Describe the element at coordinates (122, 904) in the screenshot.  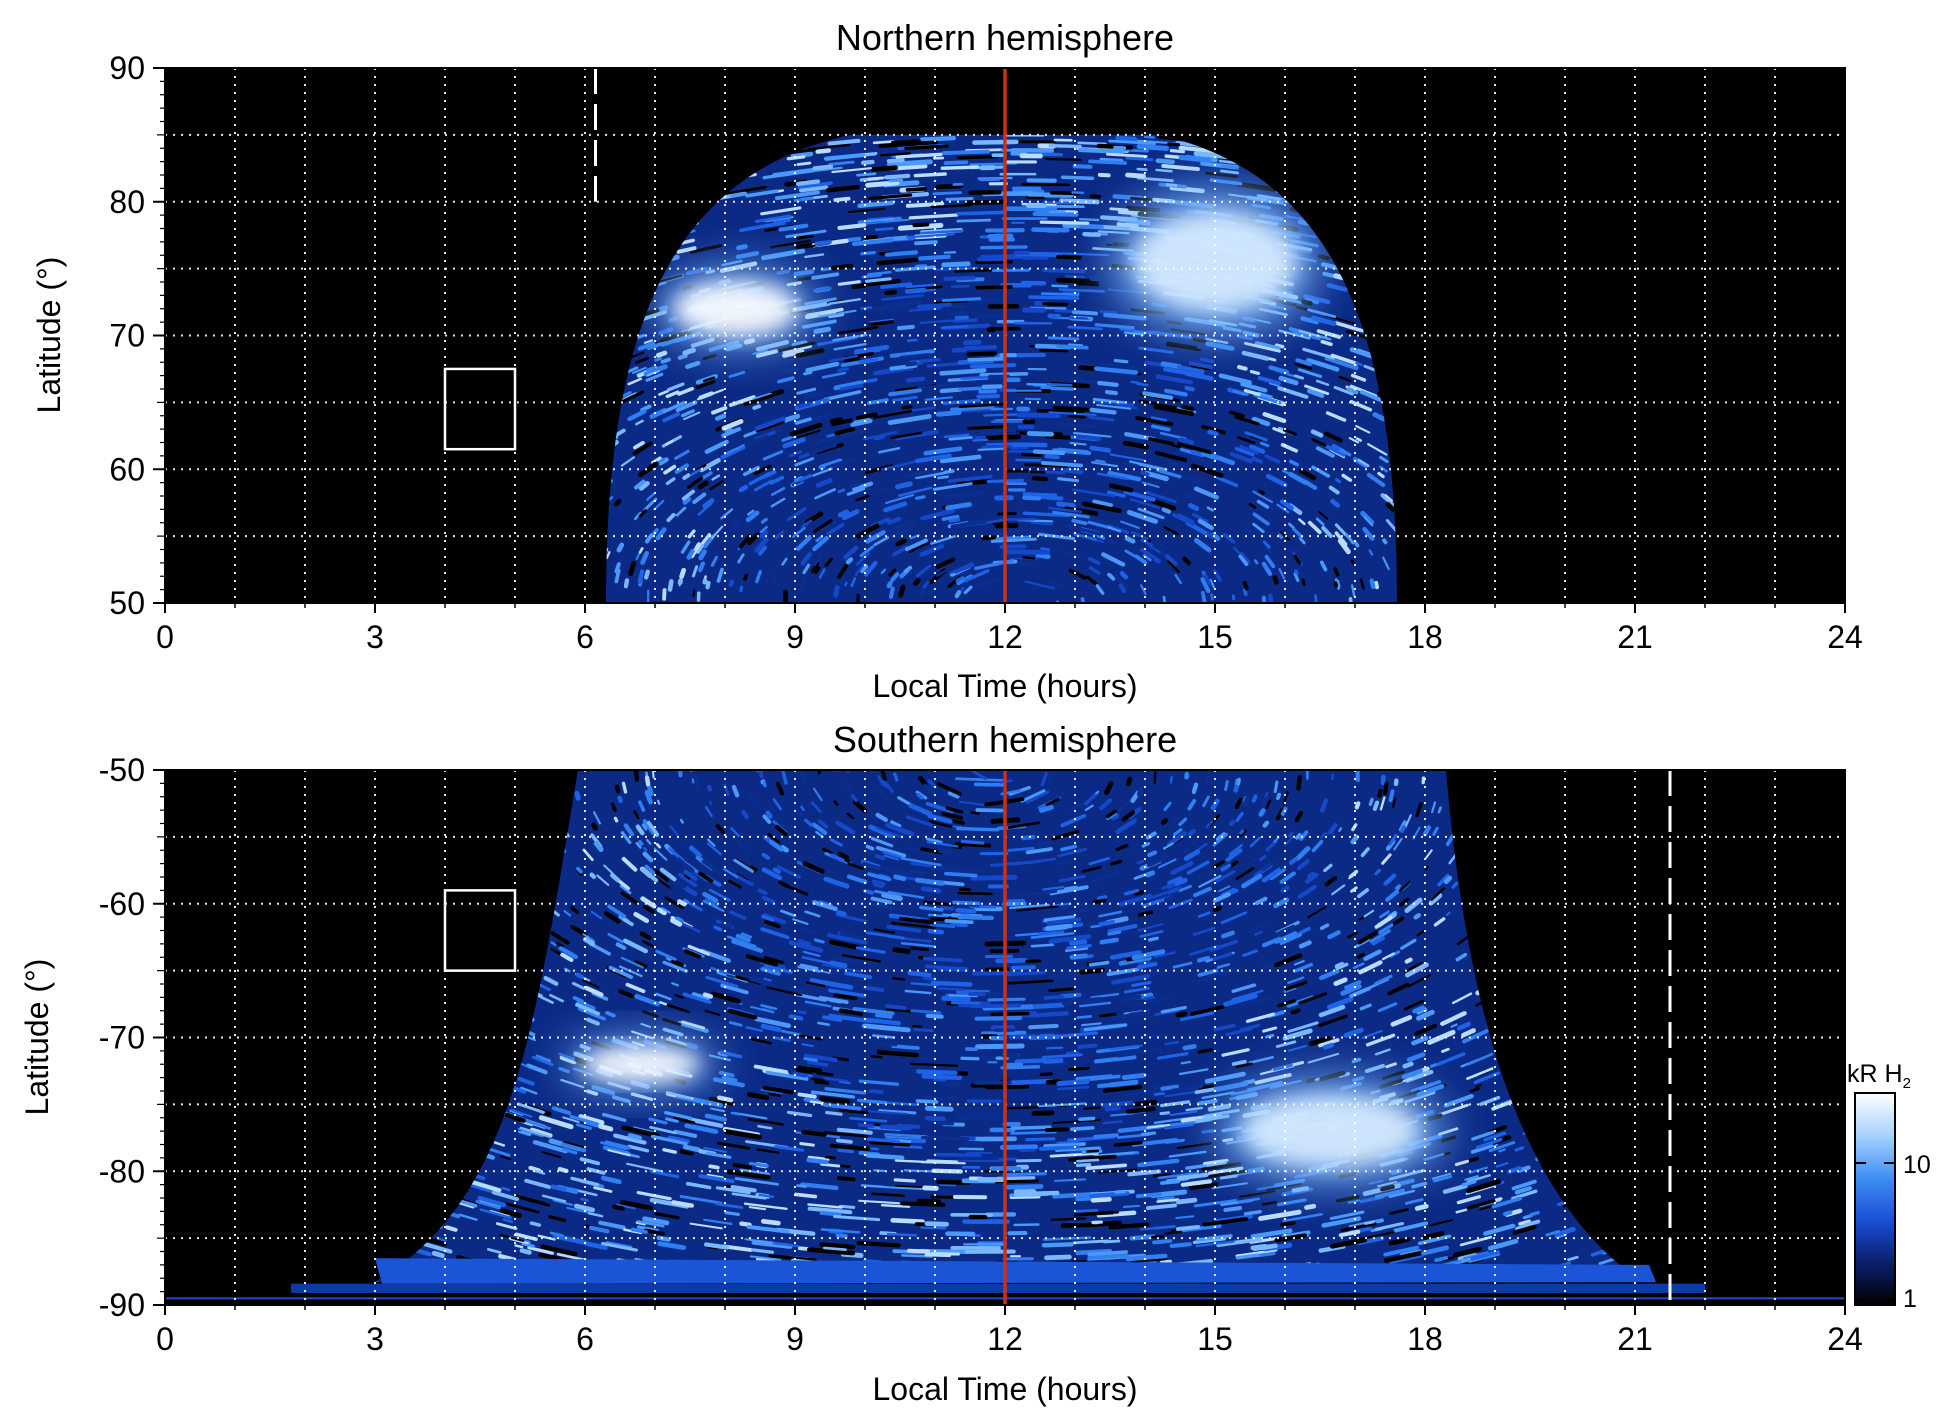
I see `y-tick-label: -60` at that location.